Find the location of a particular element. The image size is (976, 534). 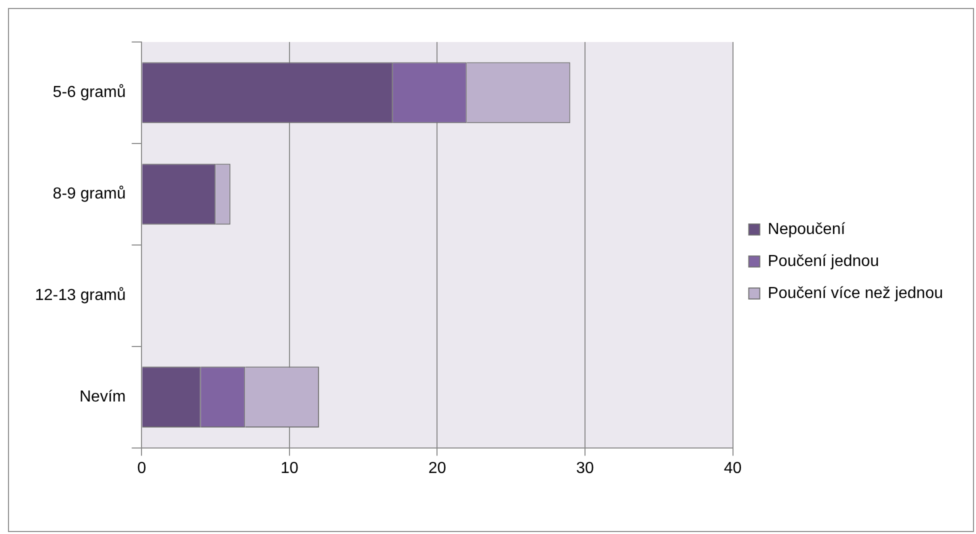

legend-label: Nepoučení is located at coordinates (807, 229).